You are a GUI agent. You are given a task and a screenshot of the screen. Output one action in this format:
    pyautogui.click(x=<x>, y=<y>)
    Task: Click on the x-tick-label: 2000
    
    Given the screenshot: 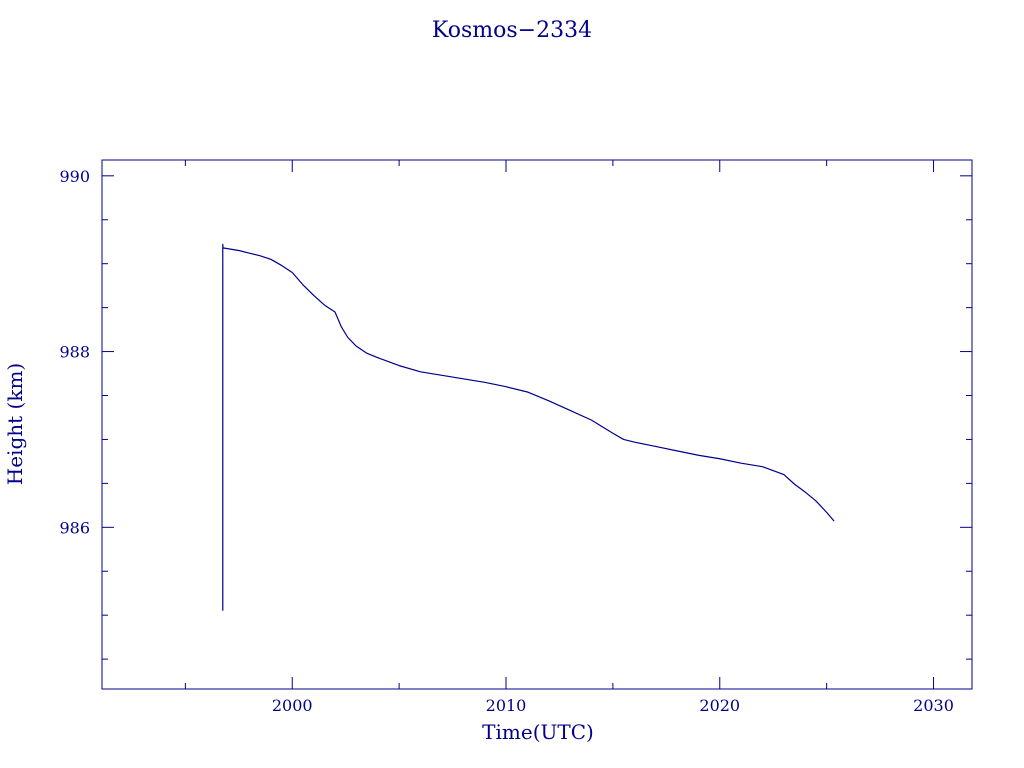 What is the action you would take?
    pyautogui.click(x=292, y=705)
    